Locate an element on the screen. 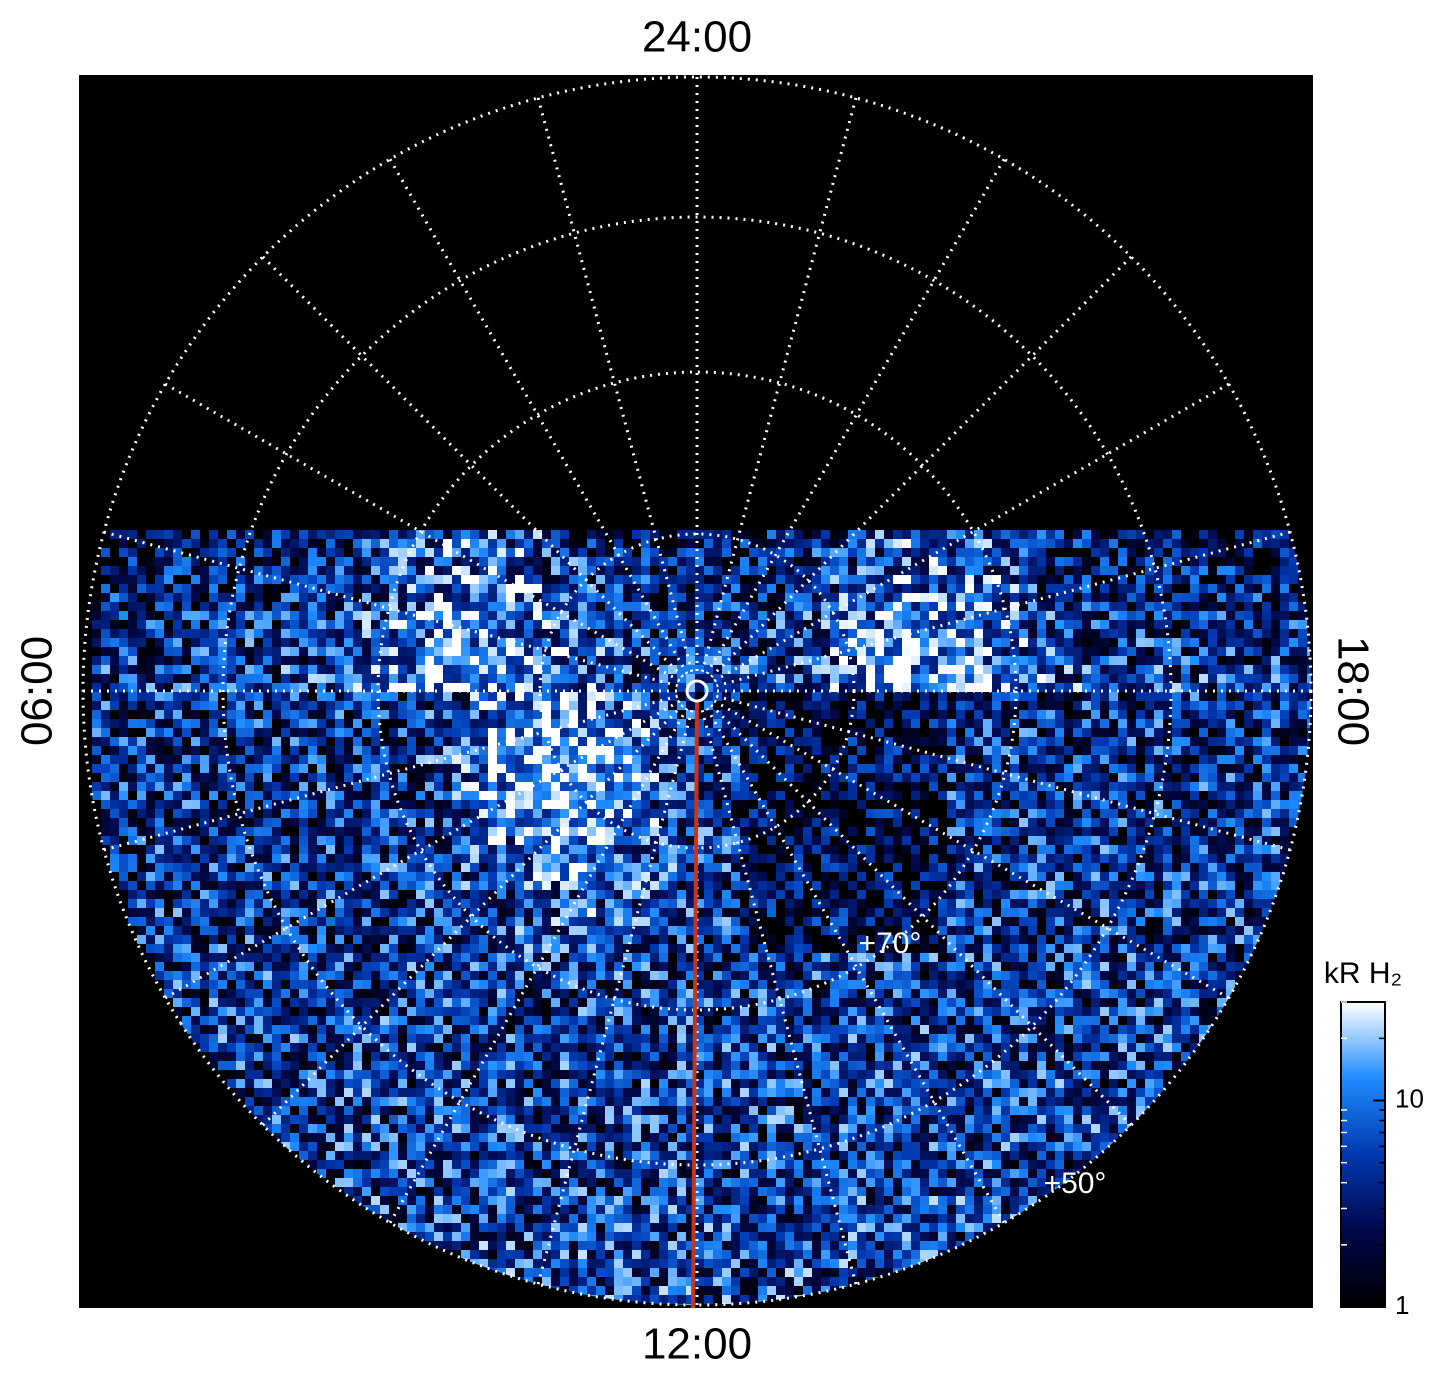 Image resolution: width=1447 pixels, height=1389 pixels. mlt-label-right: 18:00 is located at coordinates (1352, 691).